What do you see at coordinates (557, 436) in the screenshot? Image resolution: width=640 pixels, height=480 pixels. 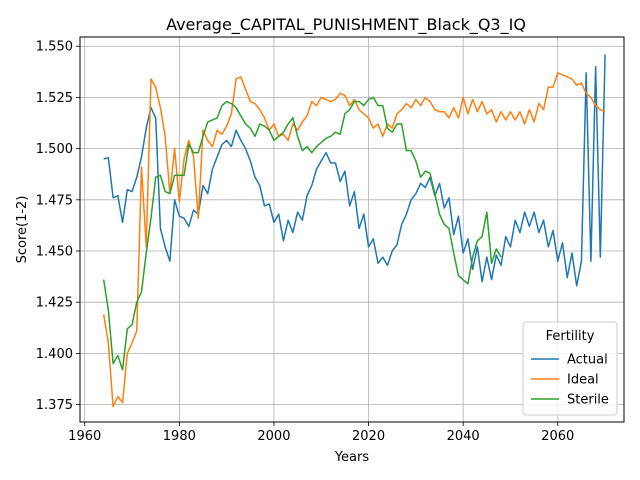 I see `x-tick-label: 2060` at bounding box center [557, 436].